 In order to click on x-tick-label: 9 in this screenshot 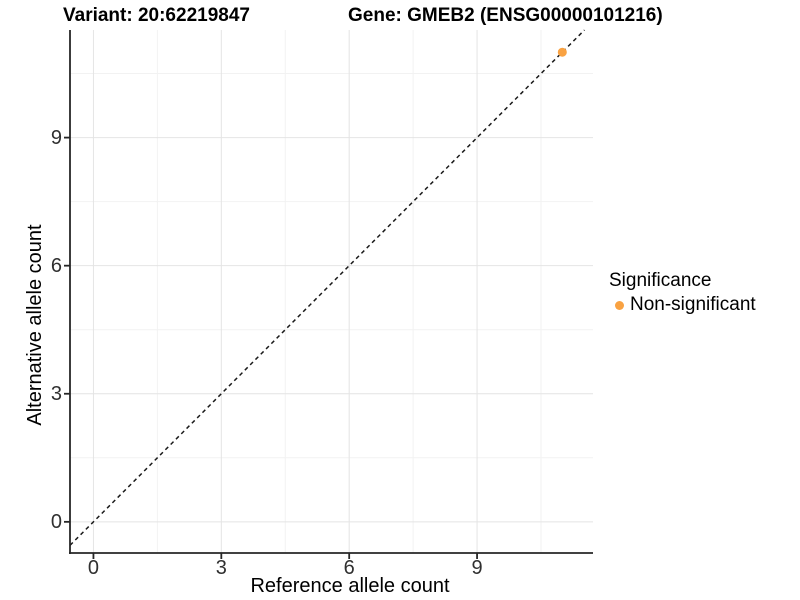, I will do `click(477, 568)`.